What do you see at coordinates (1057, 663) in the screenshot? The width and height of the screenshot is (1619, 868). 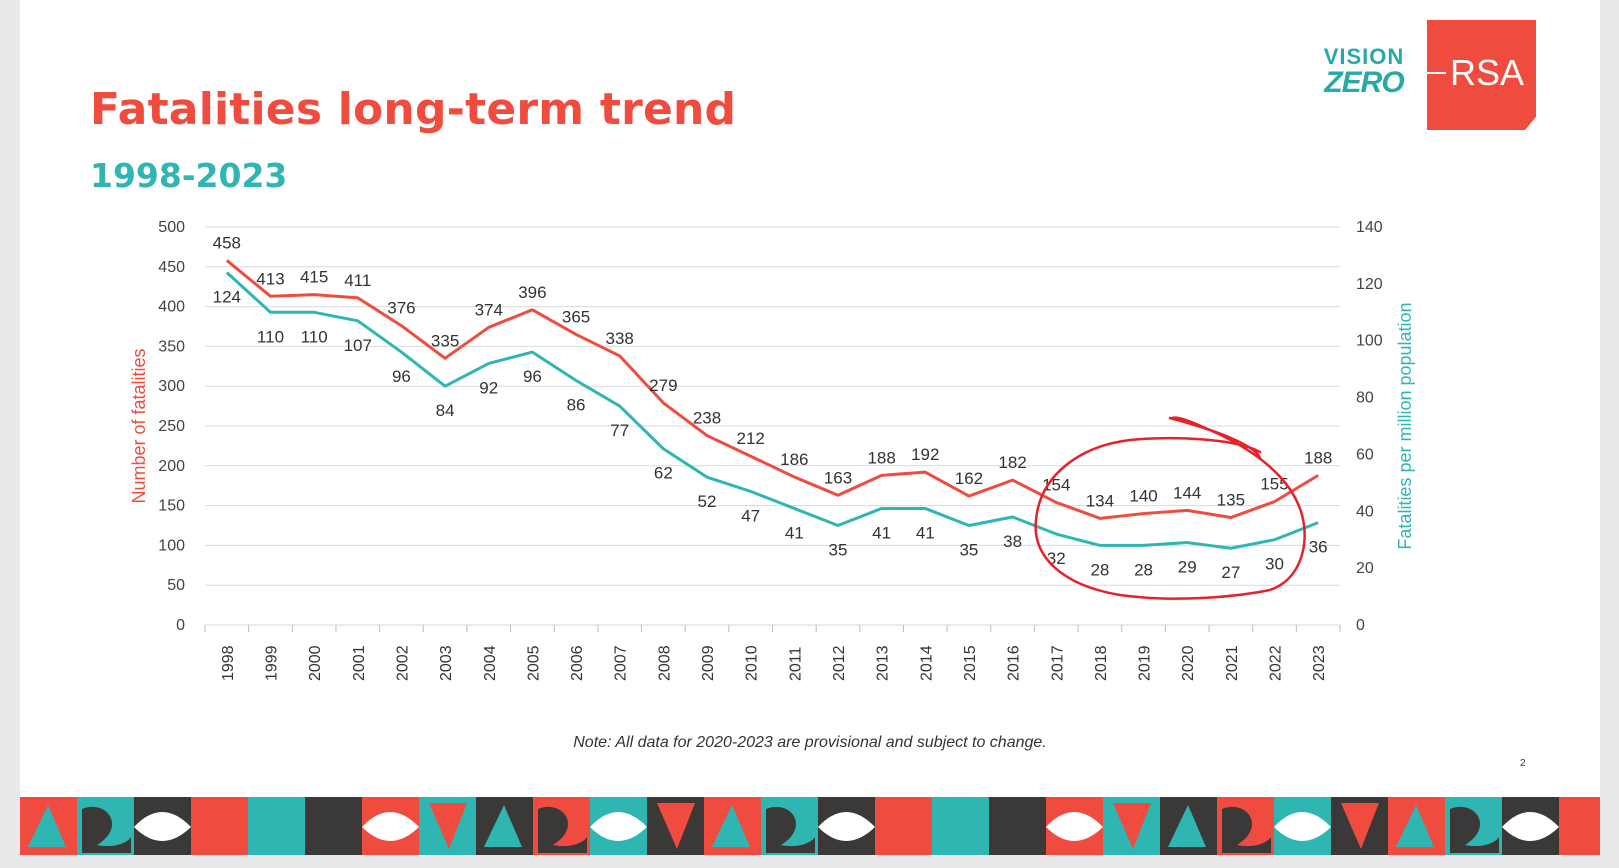 I see `x-tick-label: 2017` at bounding box center [1057, 663].